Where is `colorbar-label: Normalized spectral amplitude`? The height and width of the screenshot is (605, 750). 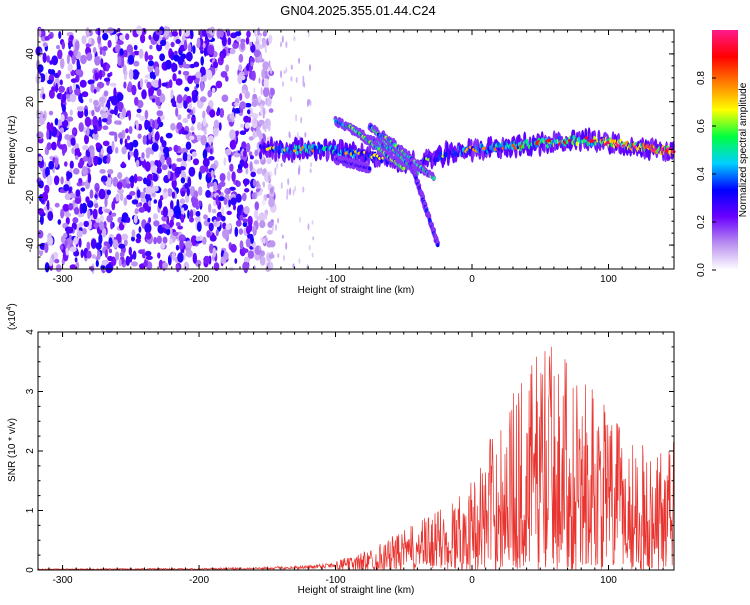 colorbar-label: Normalized spectral amplitude is located at coordinates (743, 149).